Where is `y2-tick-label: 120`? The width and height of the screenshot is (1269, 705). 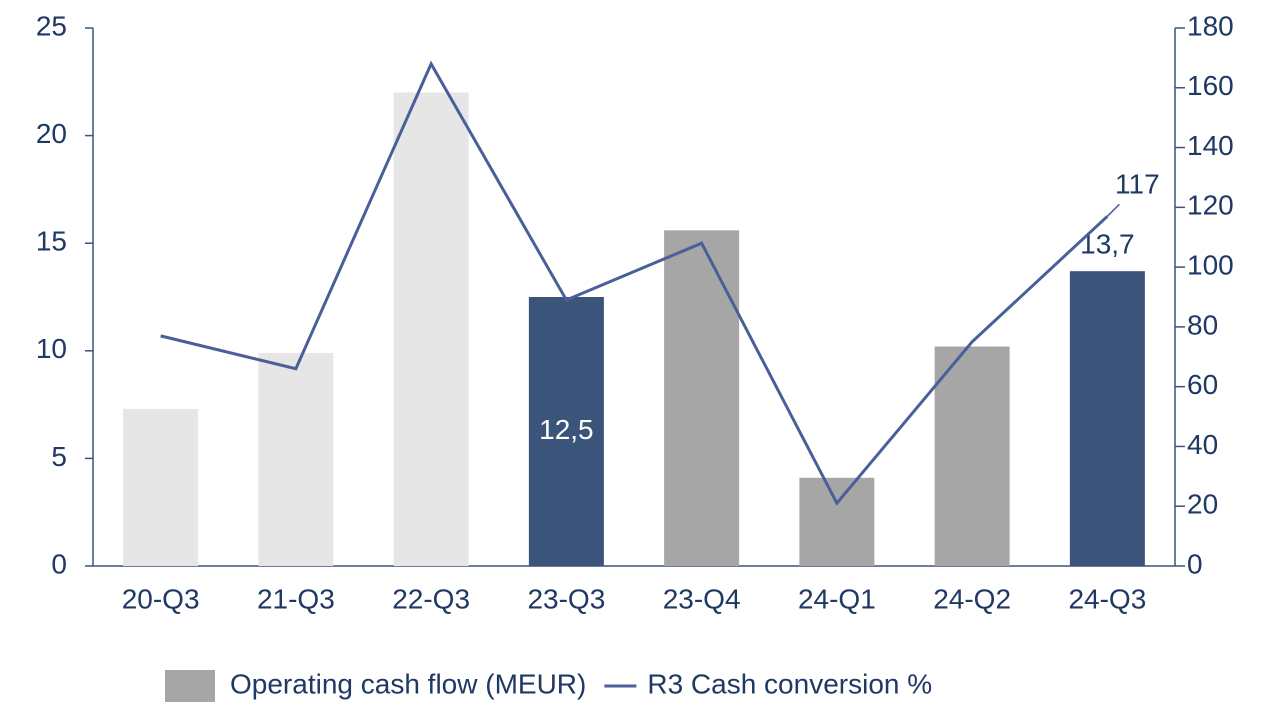 y2-tick-label: 120 is located at coordinates (1210, 205).